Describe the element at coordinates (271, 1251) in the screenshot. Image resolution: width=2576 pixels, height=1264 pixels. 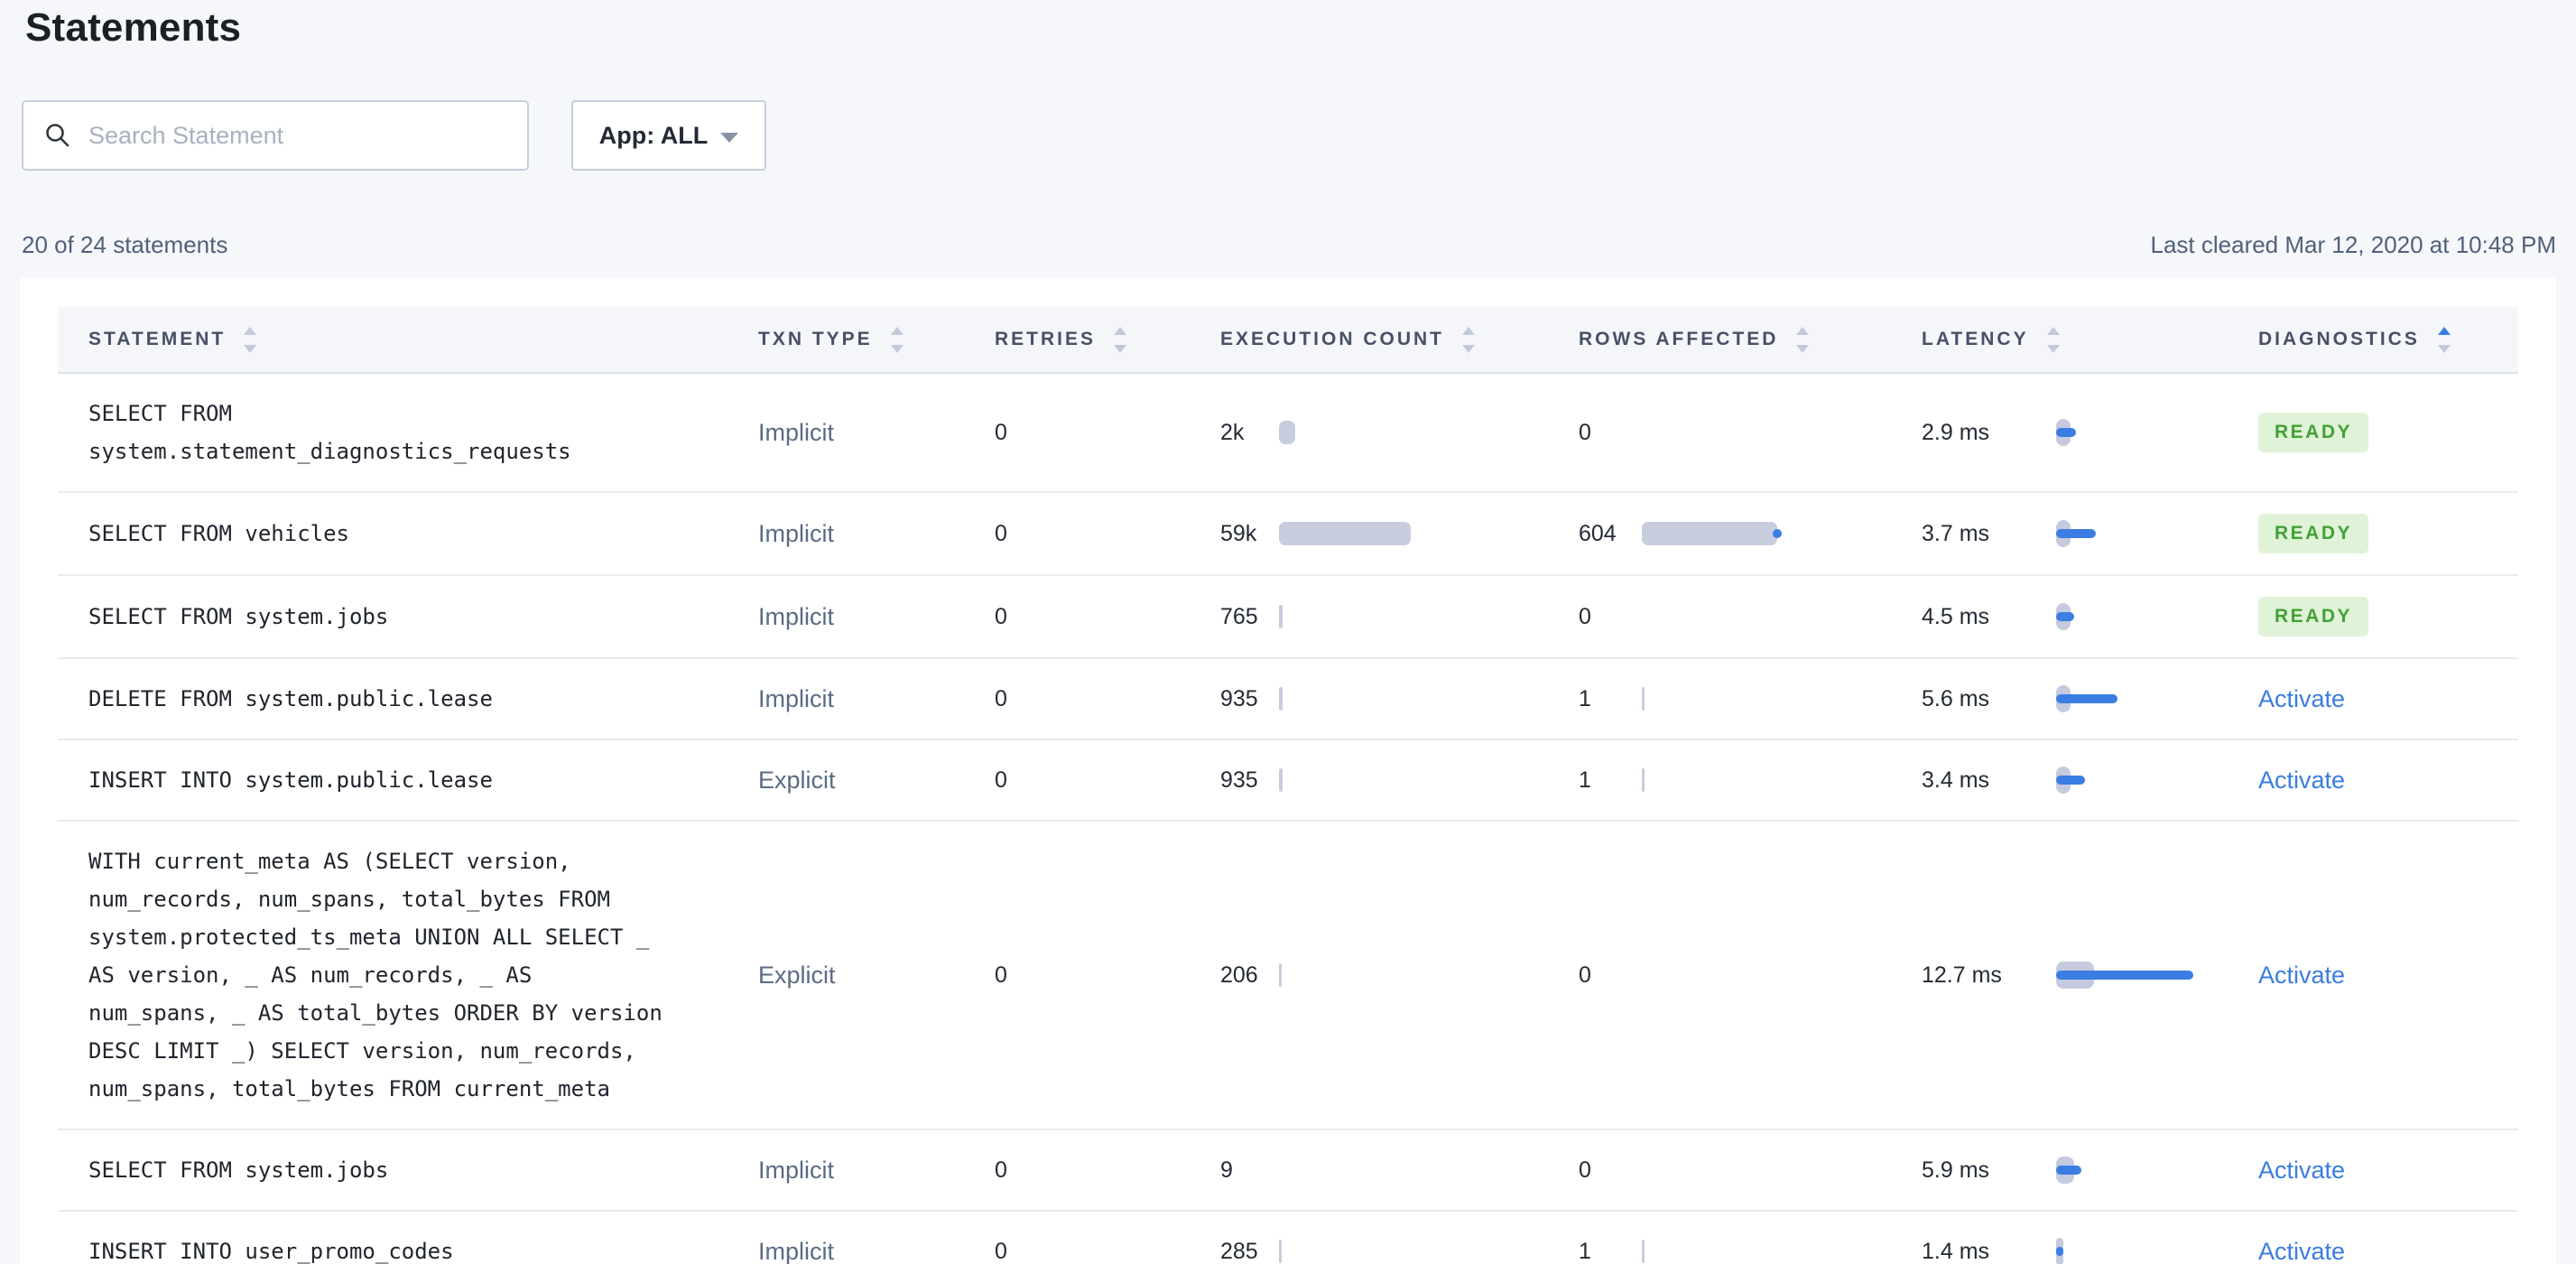
I see `statement-link: INSERT INTO user_promo_codes` at that location.